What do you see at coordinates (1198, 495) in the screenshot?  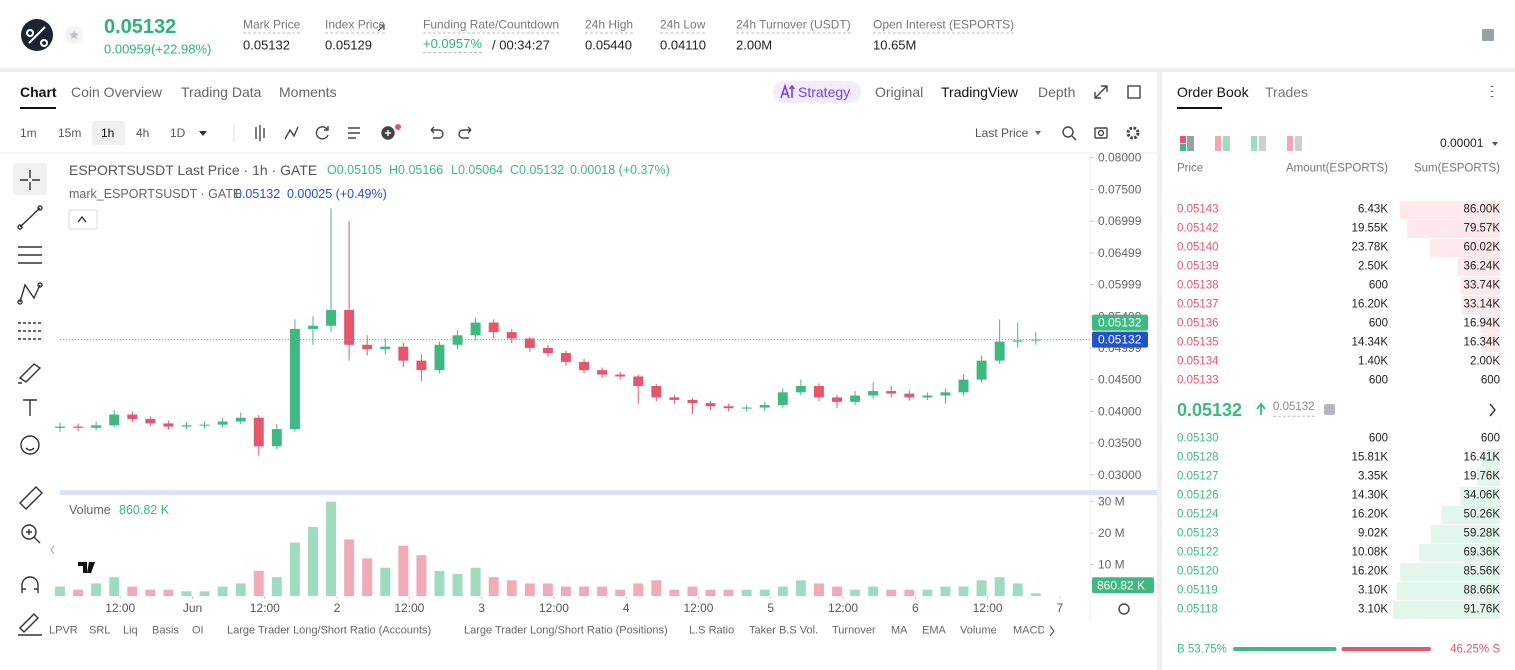 I see `ob-price: 0.05126` at bounding box center [1198, 495].